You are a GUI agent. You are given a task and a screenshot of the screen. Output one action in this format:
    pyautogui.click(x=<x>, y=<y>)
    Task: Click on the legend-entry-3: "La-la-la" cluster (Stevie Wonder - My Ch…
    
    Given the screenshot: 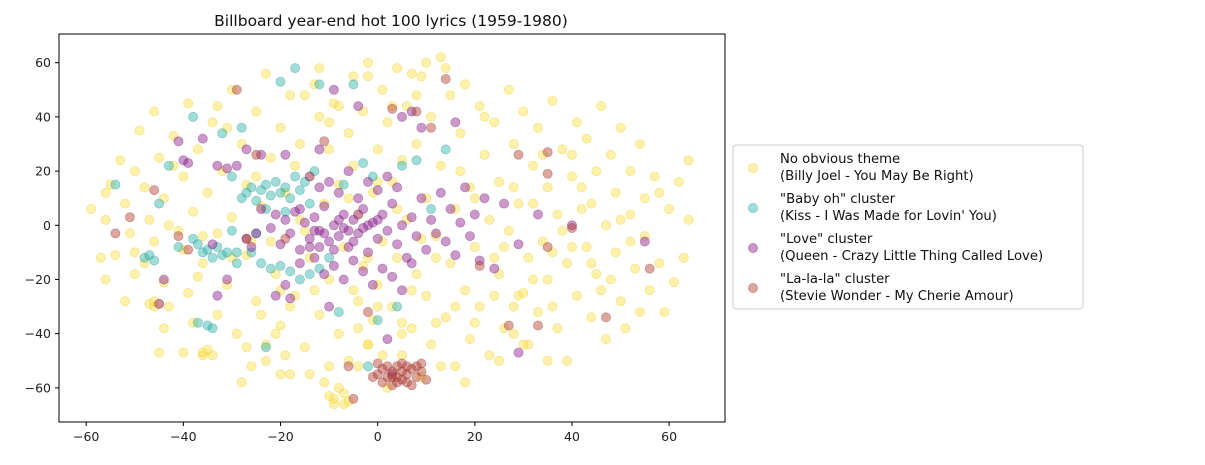 What is the action you would take?
    pyautogui.click(x=881, y=288)
    